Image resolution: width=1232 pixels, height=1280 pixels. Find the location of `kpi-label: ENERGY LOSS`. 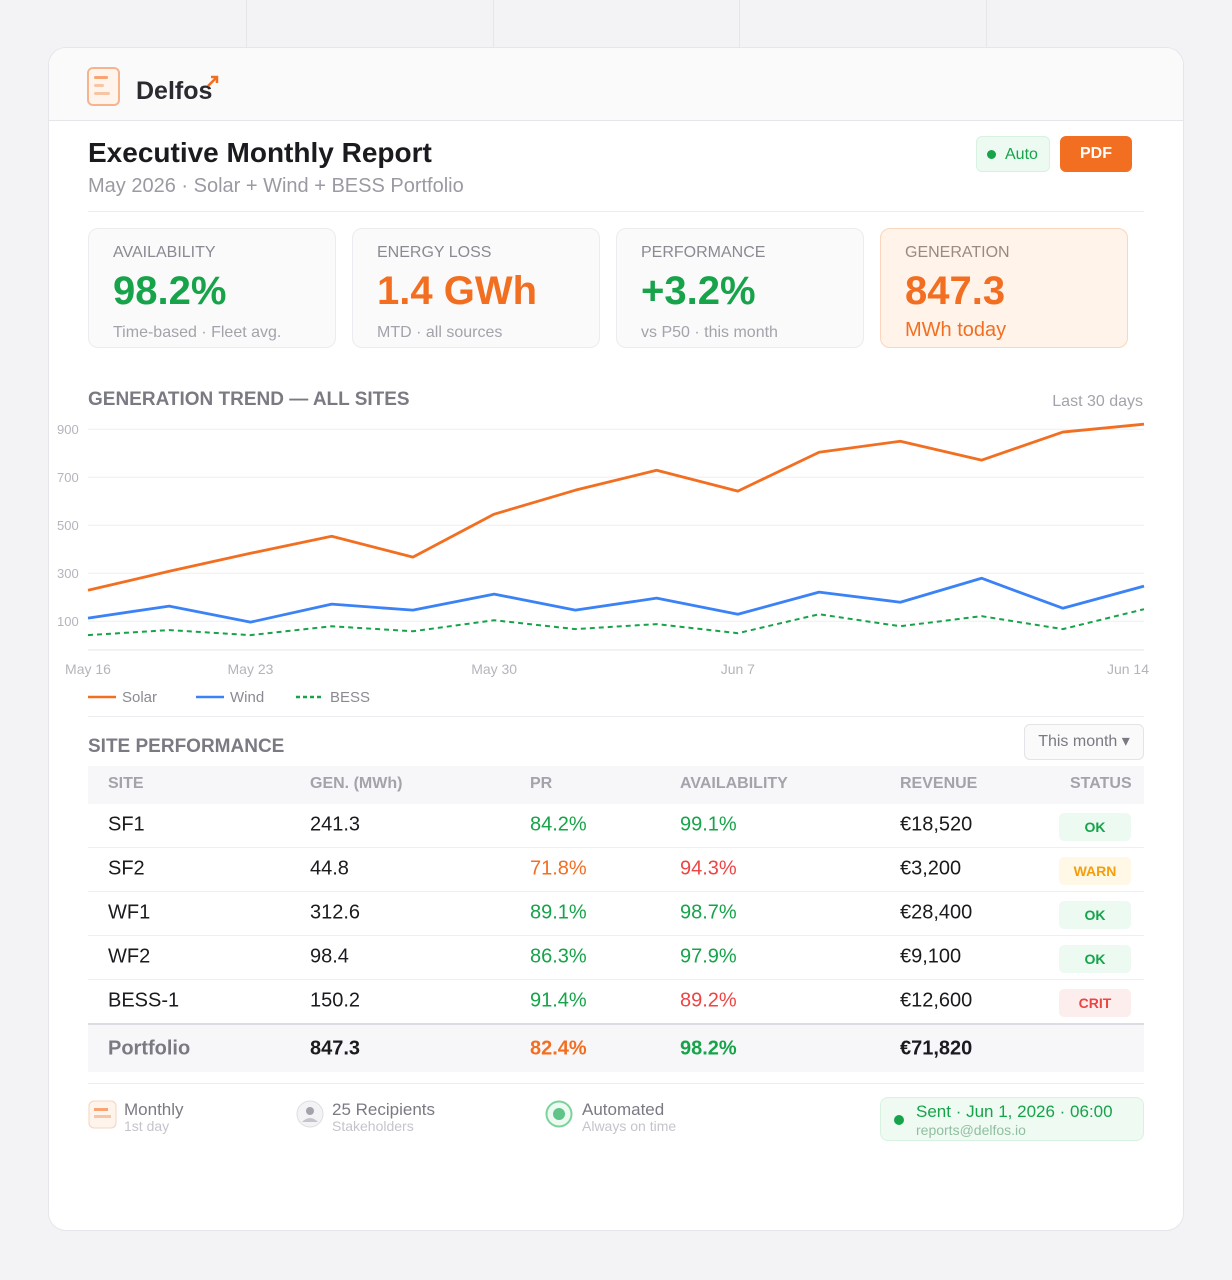

kpi-label: ENERGY LOSS is located at coordinates (434, 252).